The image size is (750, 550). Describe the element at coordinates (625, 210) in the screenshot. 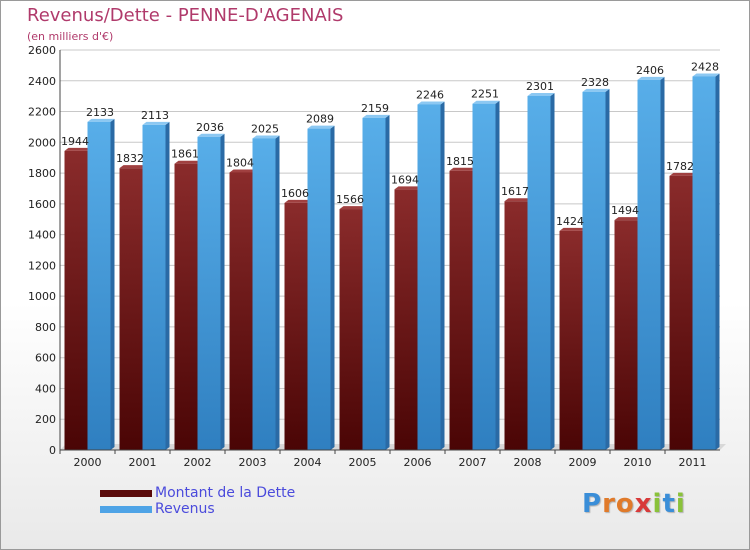

I see `data-label-dette: 1494` at that location.